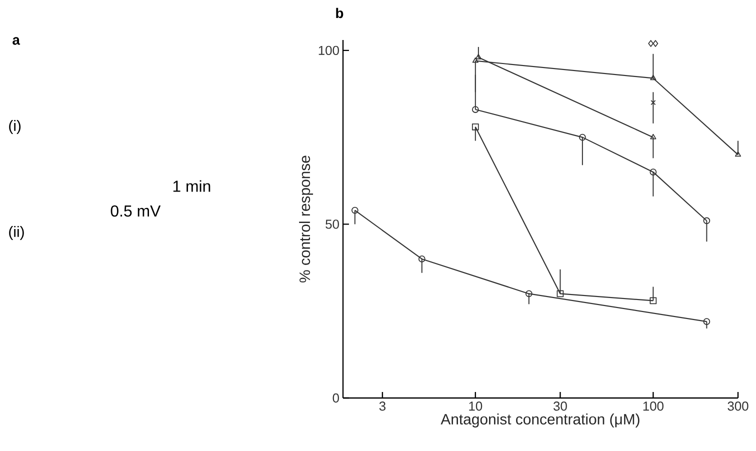 The height and width of the screenshot is (451, 756). I want to click on x-tick-label: 100, so click(653, 406).